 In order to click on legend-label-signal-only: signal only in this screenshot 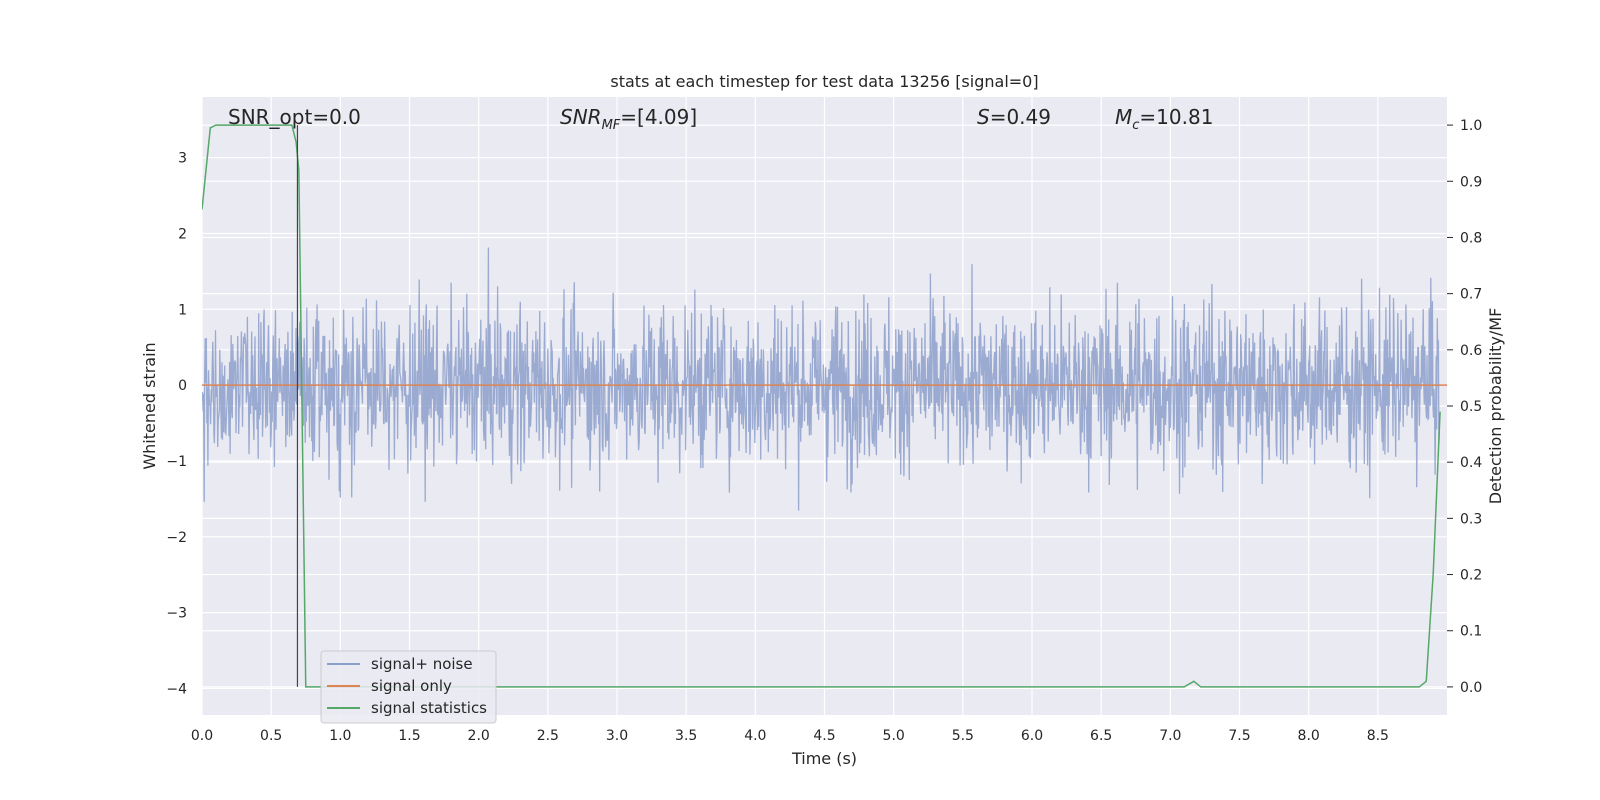, I will do `click(411, 686)`.